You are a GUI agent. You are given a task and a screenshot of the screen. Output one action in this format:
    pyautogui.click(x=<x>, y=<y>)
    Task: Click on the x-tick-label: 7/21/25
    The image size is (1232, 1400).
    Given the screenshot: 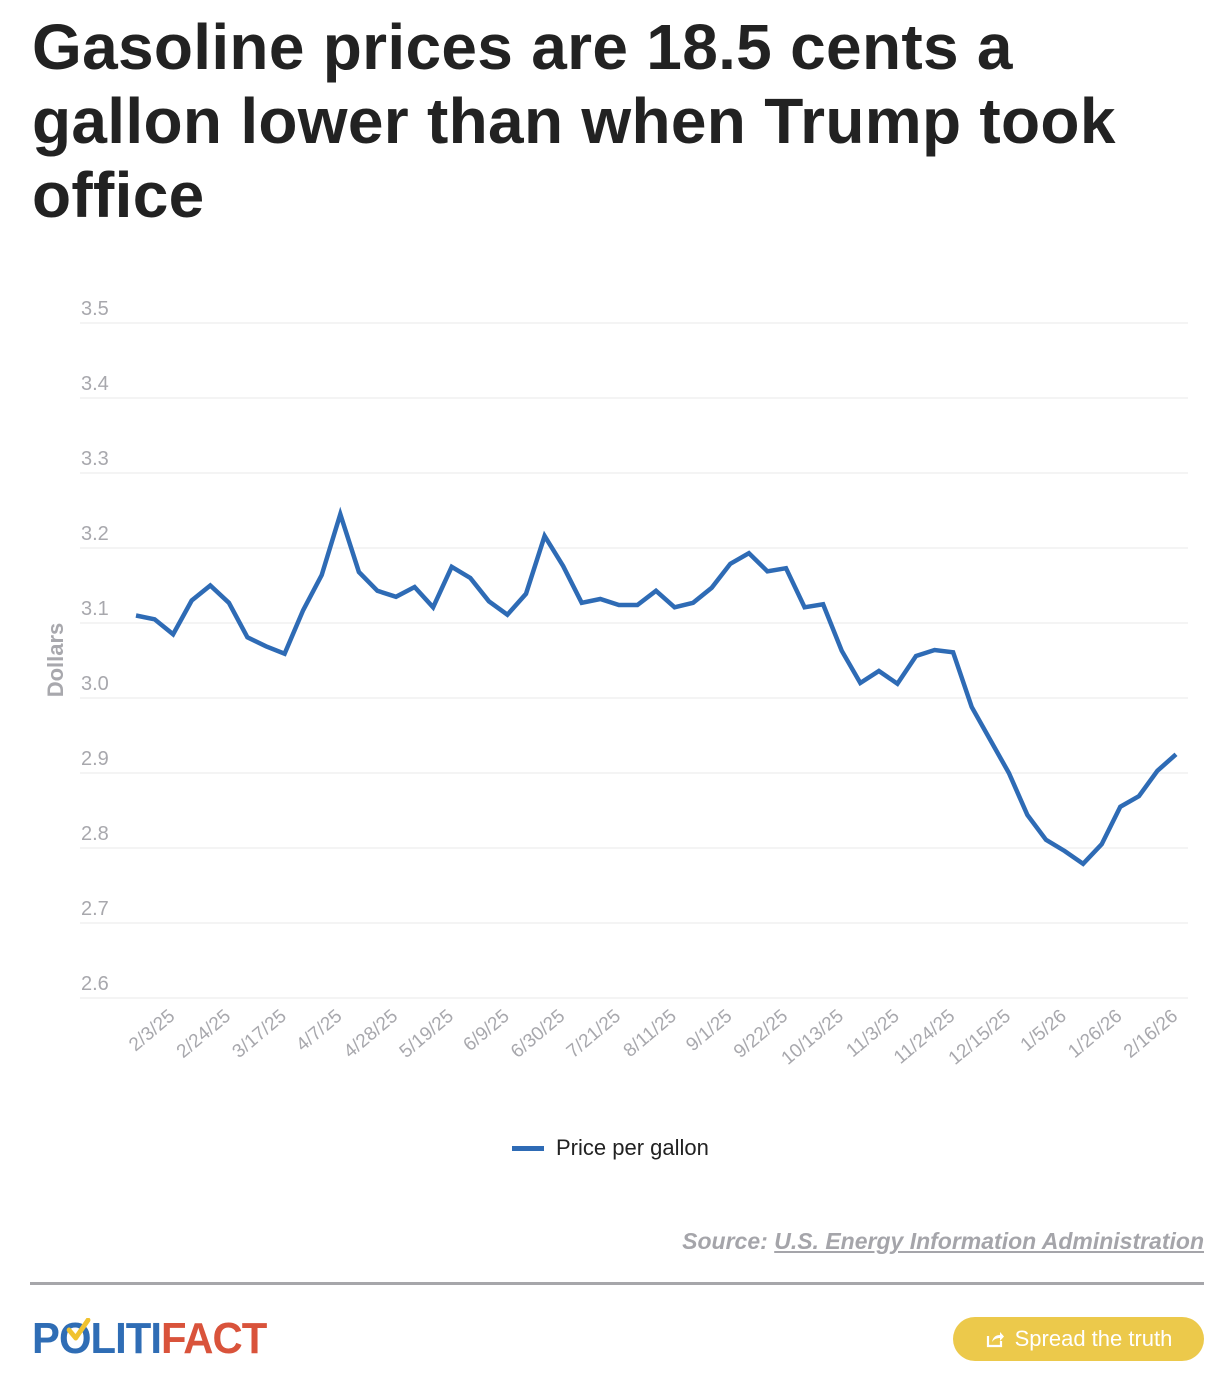 What is the action you would take?
    pyautogui.click(x=594, y=1034)
    